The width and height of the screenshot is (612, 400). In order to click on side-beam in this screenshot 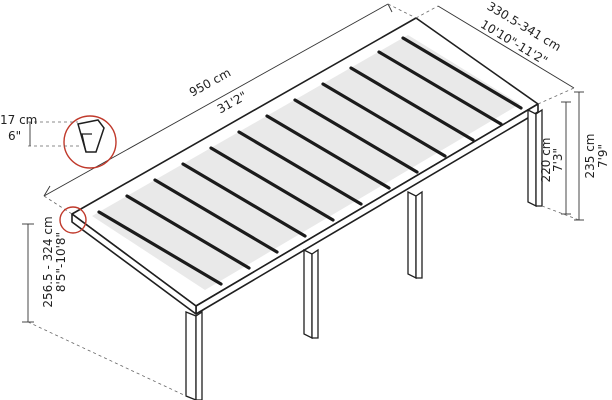, I will do `click(134, 264)`.